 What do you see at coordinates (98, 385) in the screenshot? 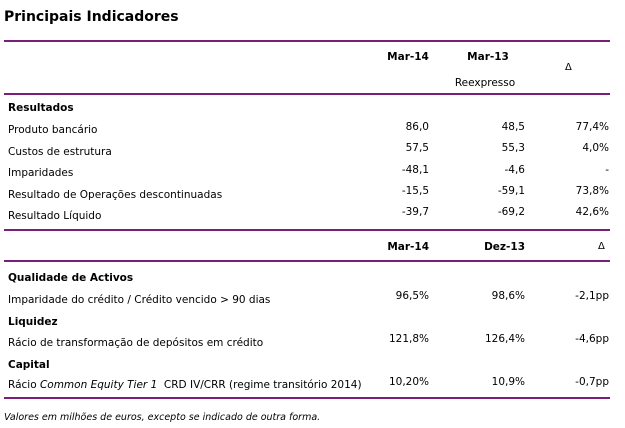
I see `row-label-italic: Common Equity Tier 1` at bounding box center [98, 385].